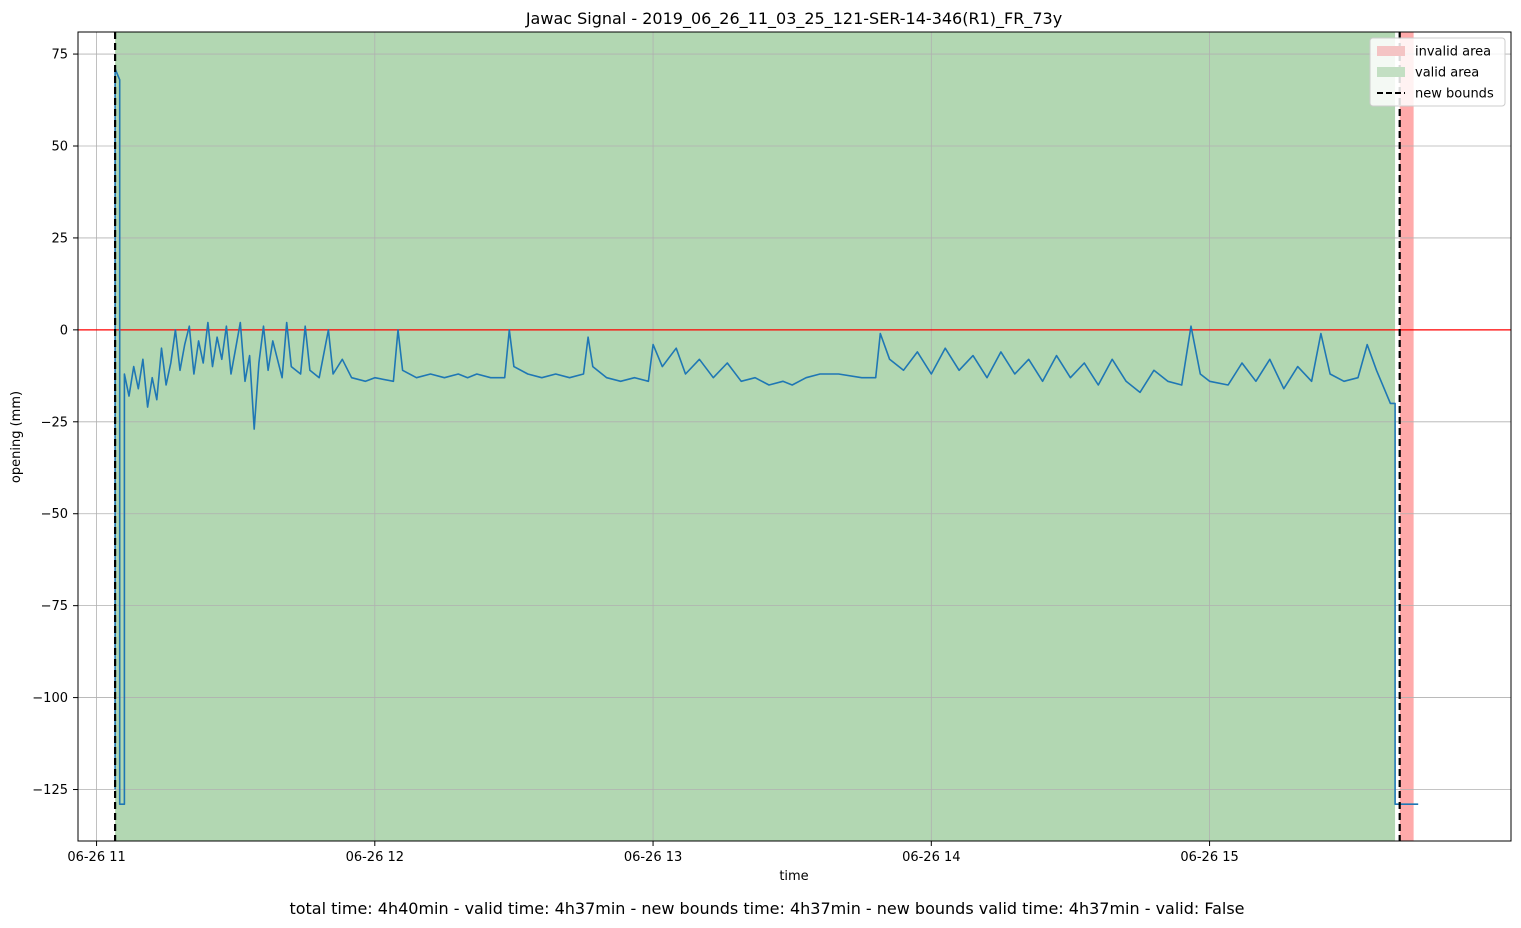  I want to click on y-axis-label: opening (mm), so click(16, 437).